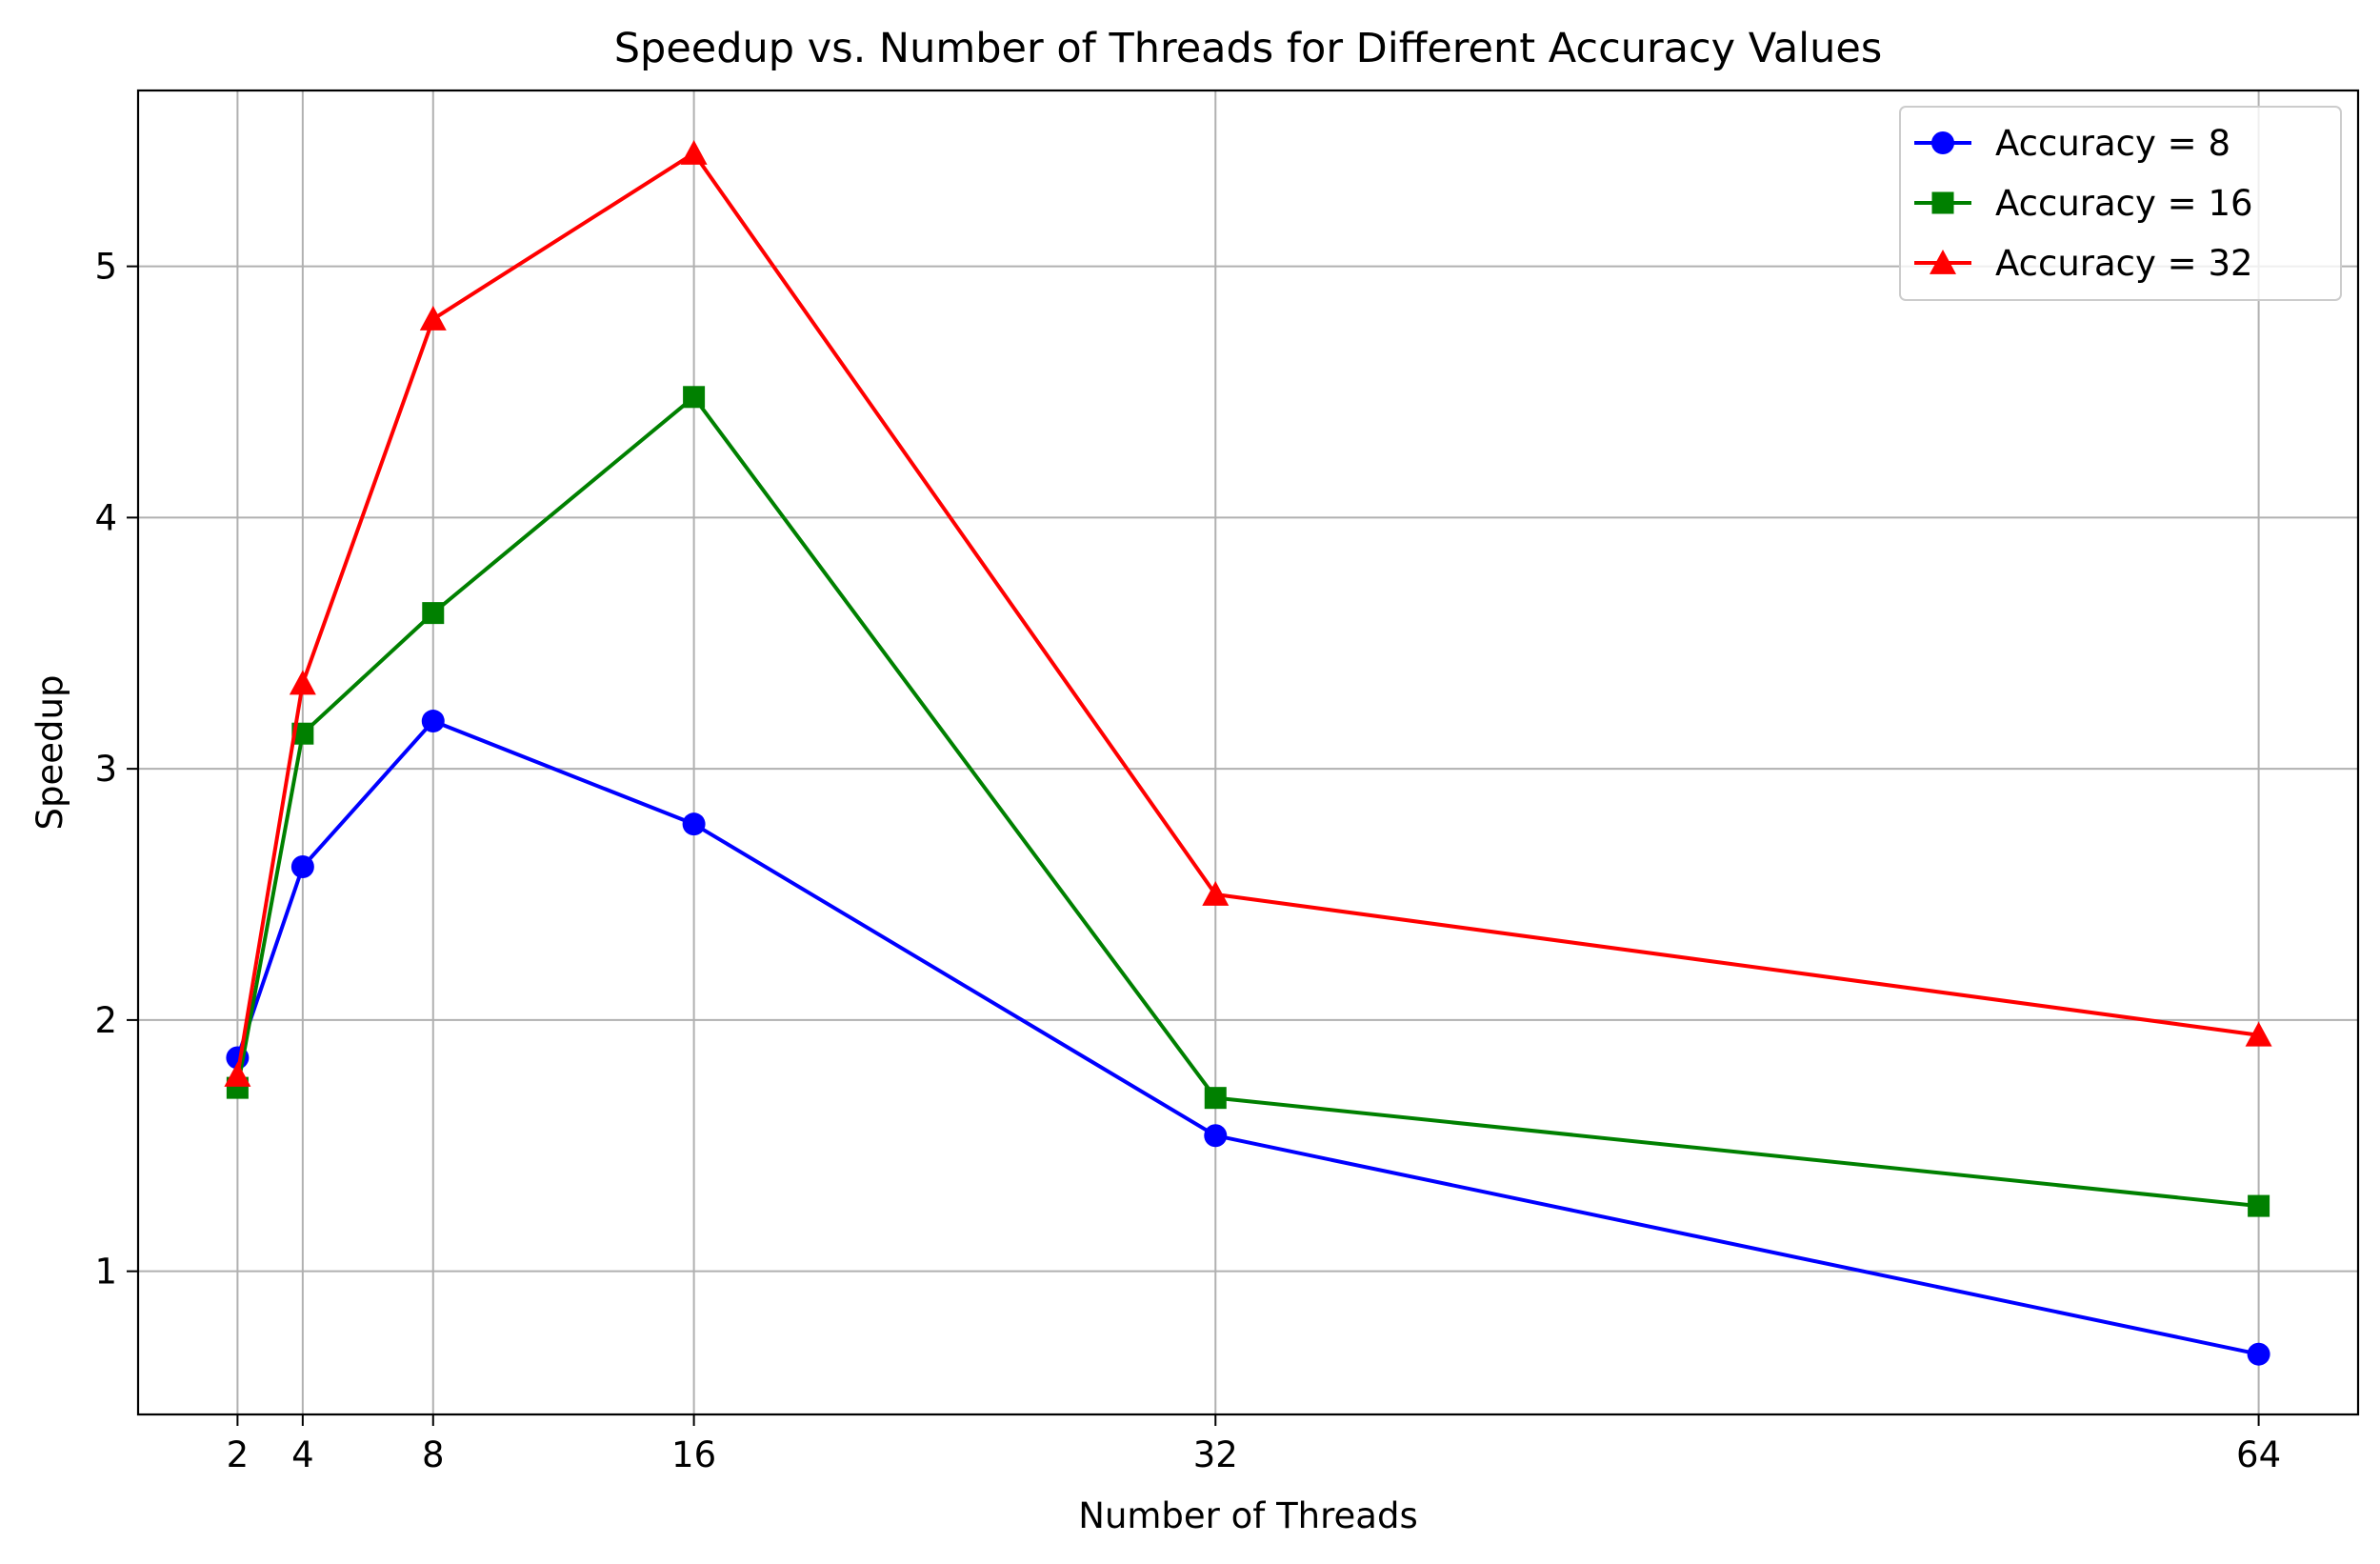 Image resolution: width=2380 pixels, height=1564 pixels. What do you see at coordinates (238, 1454) in the screenshot?
I see `x-tick-label: 2` at bounding box center [238, 1454].